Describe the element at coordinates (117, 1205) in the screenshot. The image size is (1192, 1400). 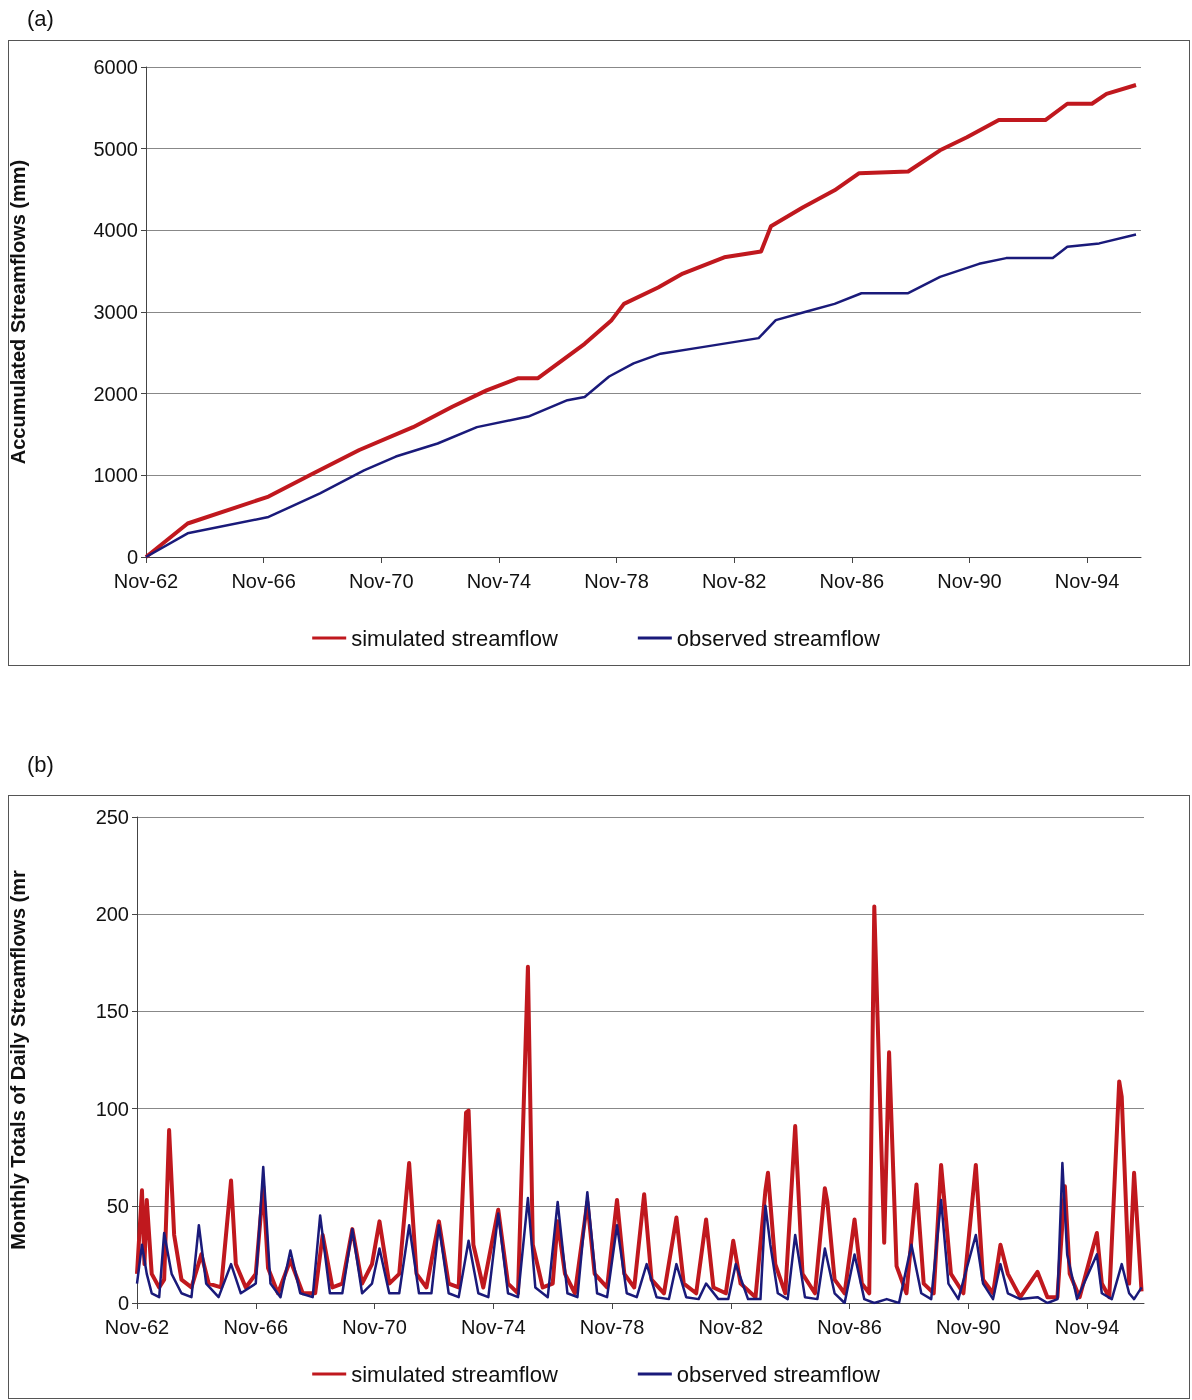
I see `y-tick-label: 50` at that location.